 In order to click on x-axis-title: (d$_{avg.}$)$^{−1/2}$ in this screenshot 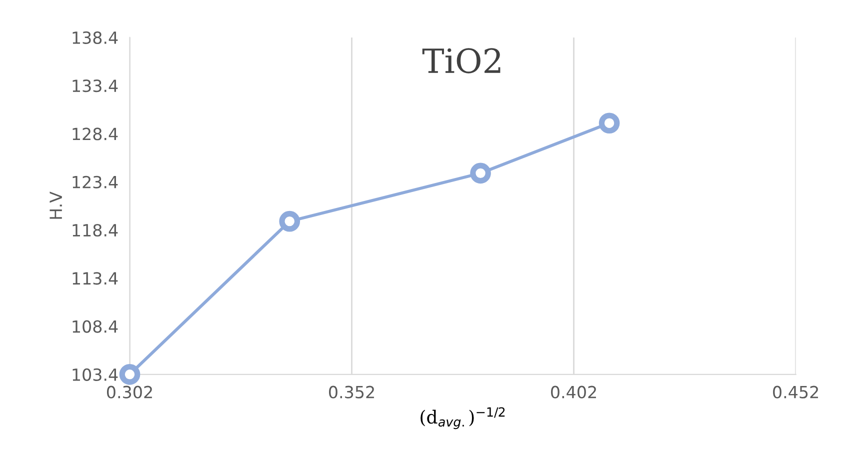, I will do `click(462, 418)`.